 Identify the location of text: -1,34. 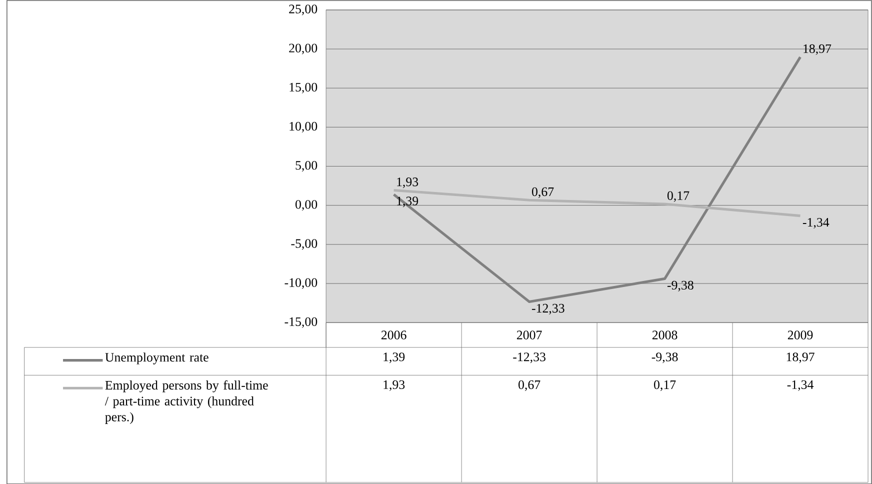
(816, 223).